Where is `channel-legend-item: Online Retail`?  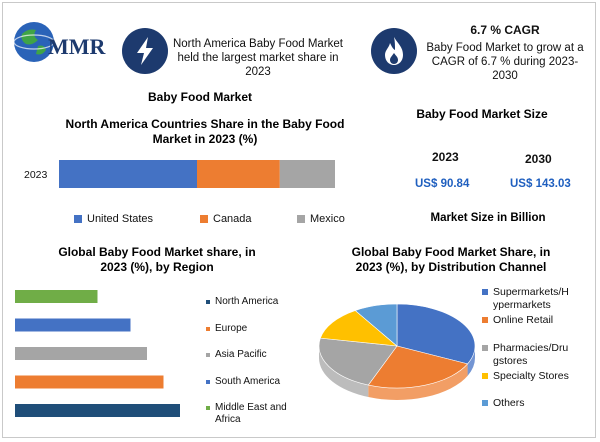
channel-legend-item: Online Retail is located at coordinates (534, 320).